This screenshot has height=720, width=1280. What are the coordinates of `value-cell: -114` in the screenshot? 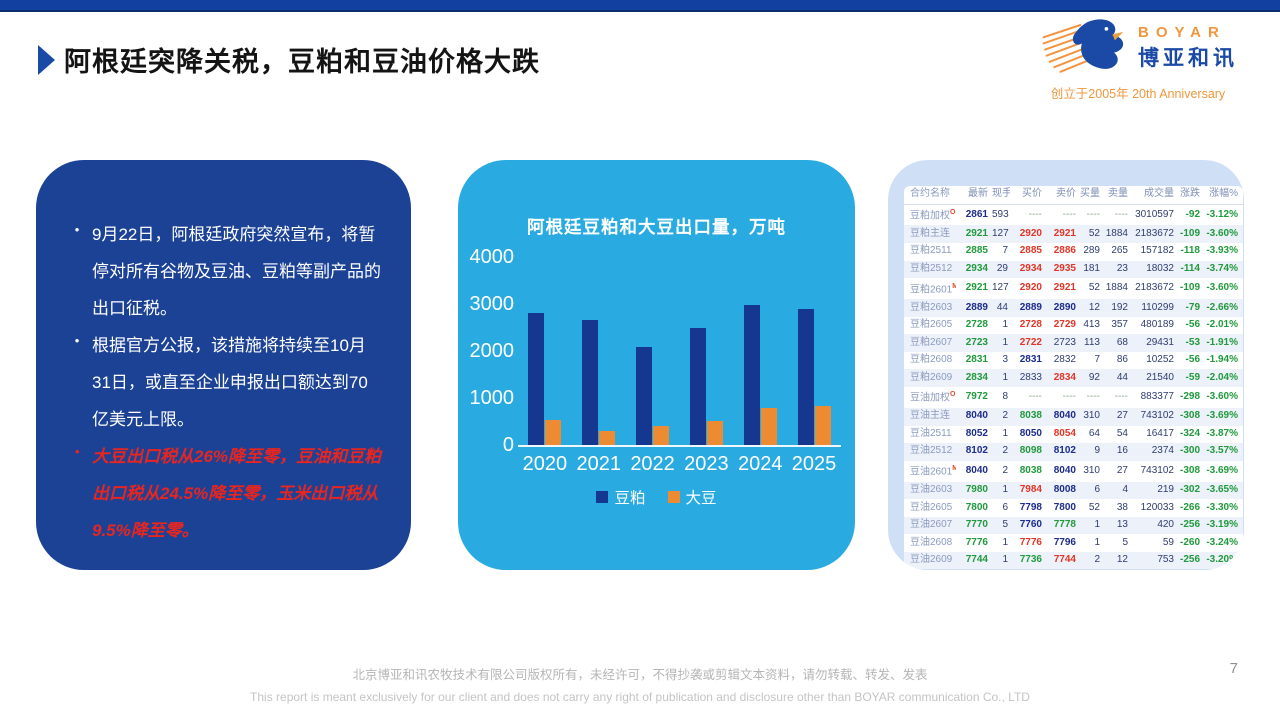 It's located at (1190, 269).